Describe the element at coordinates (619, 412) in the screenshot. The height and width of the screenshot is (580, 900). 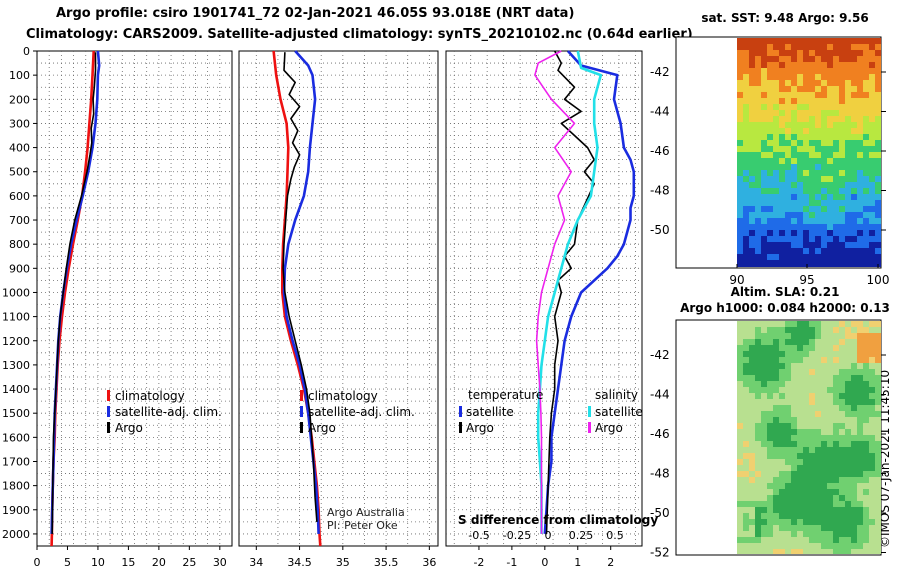
I see `legend-label: satellite` at that location.